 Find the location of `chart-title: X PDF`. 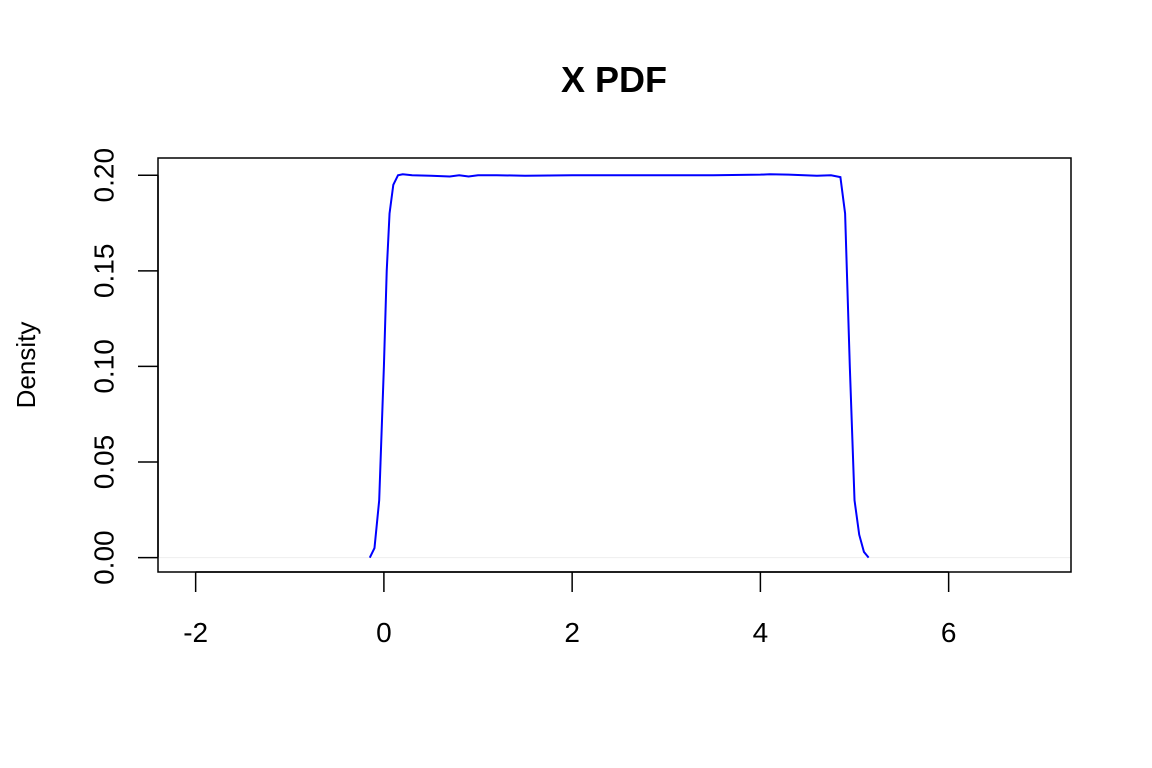

chart-title: X PDF is located at coordinates (614, 79).